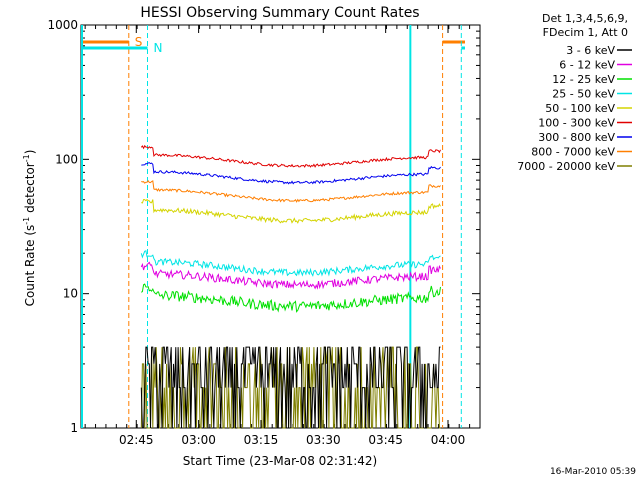  What do you see at coordinates (385, 440) in the screenshot?
I see `x-tick-label: 03:45` at bounding box center [385, 440].